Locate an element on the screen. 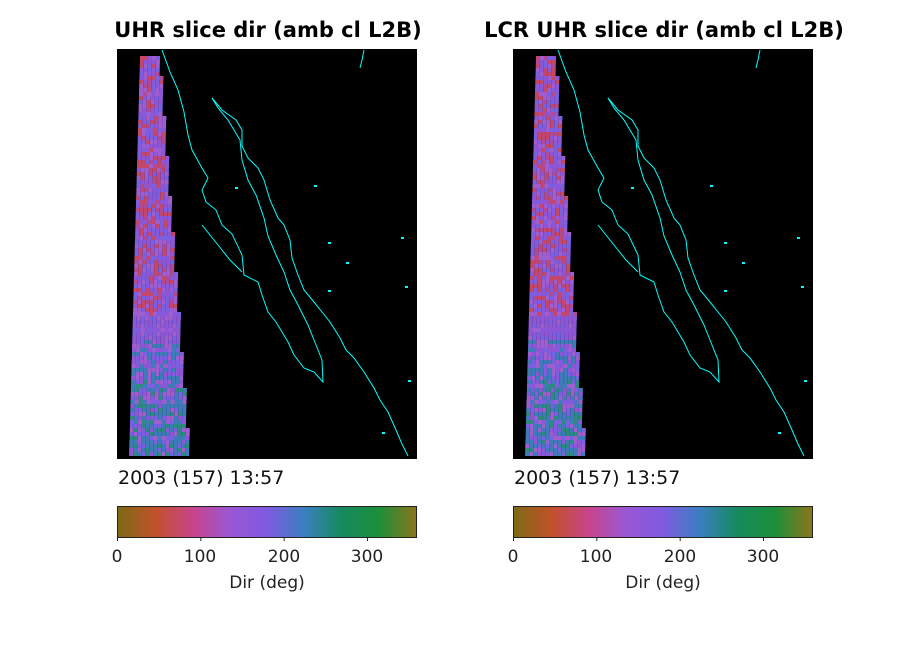 The width and height of the screenshot is (900, 652). coastline is located at coordinates (638, 217).